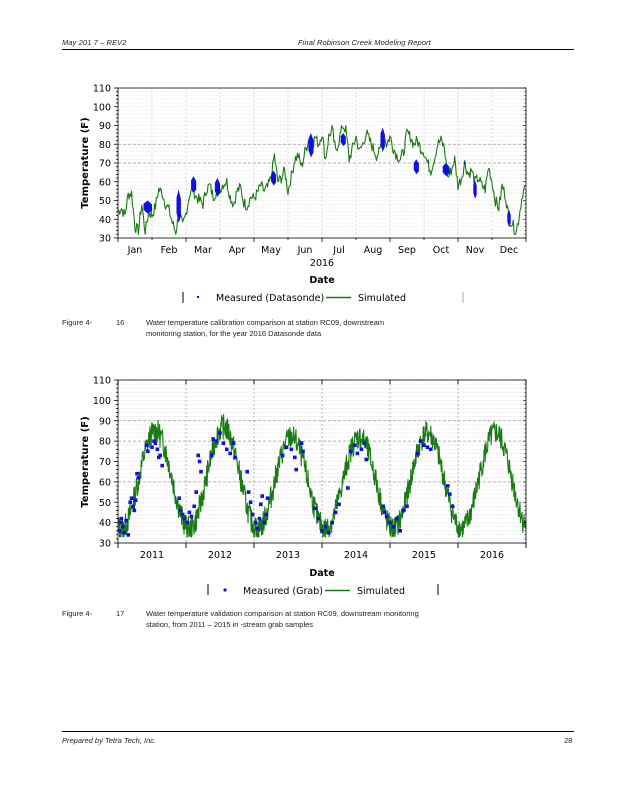 The height and width of the screenshot is (800, 618). What do you see at coordinates (102, 107) in the screenshot?
I see `y-tick-label: 100` at bounding box center [102, 107].